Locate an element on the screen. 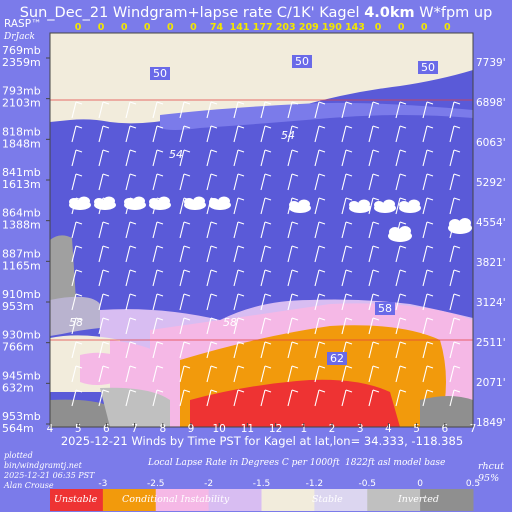  legend-tick: -0.5 is located at coordinates (367, 484).